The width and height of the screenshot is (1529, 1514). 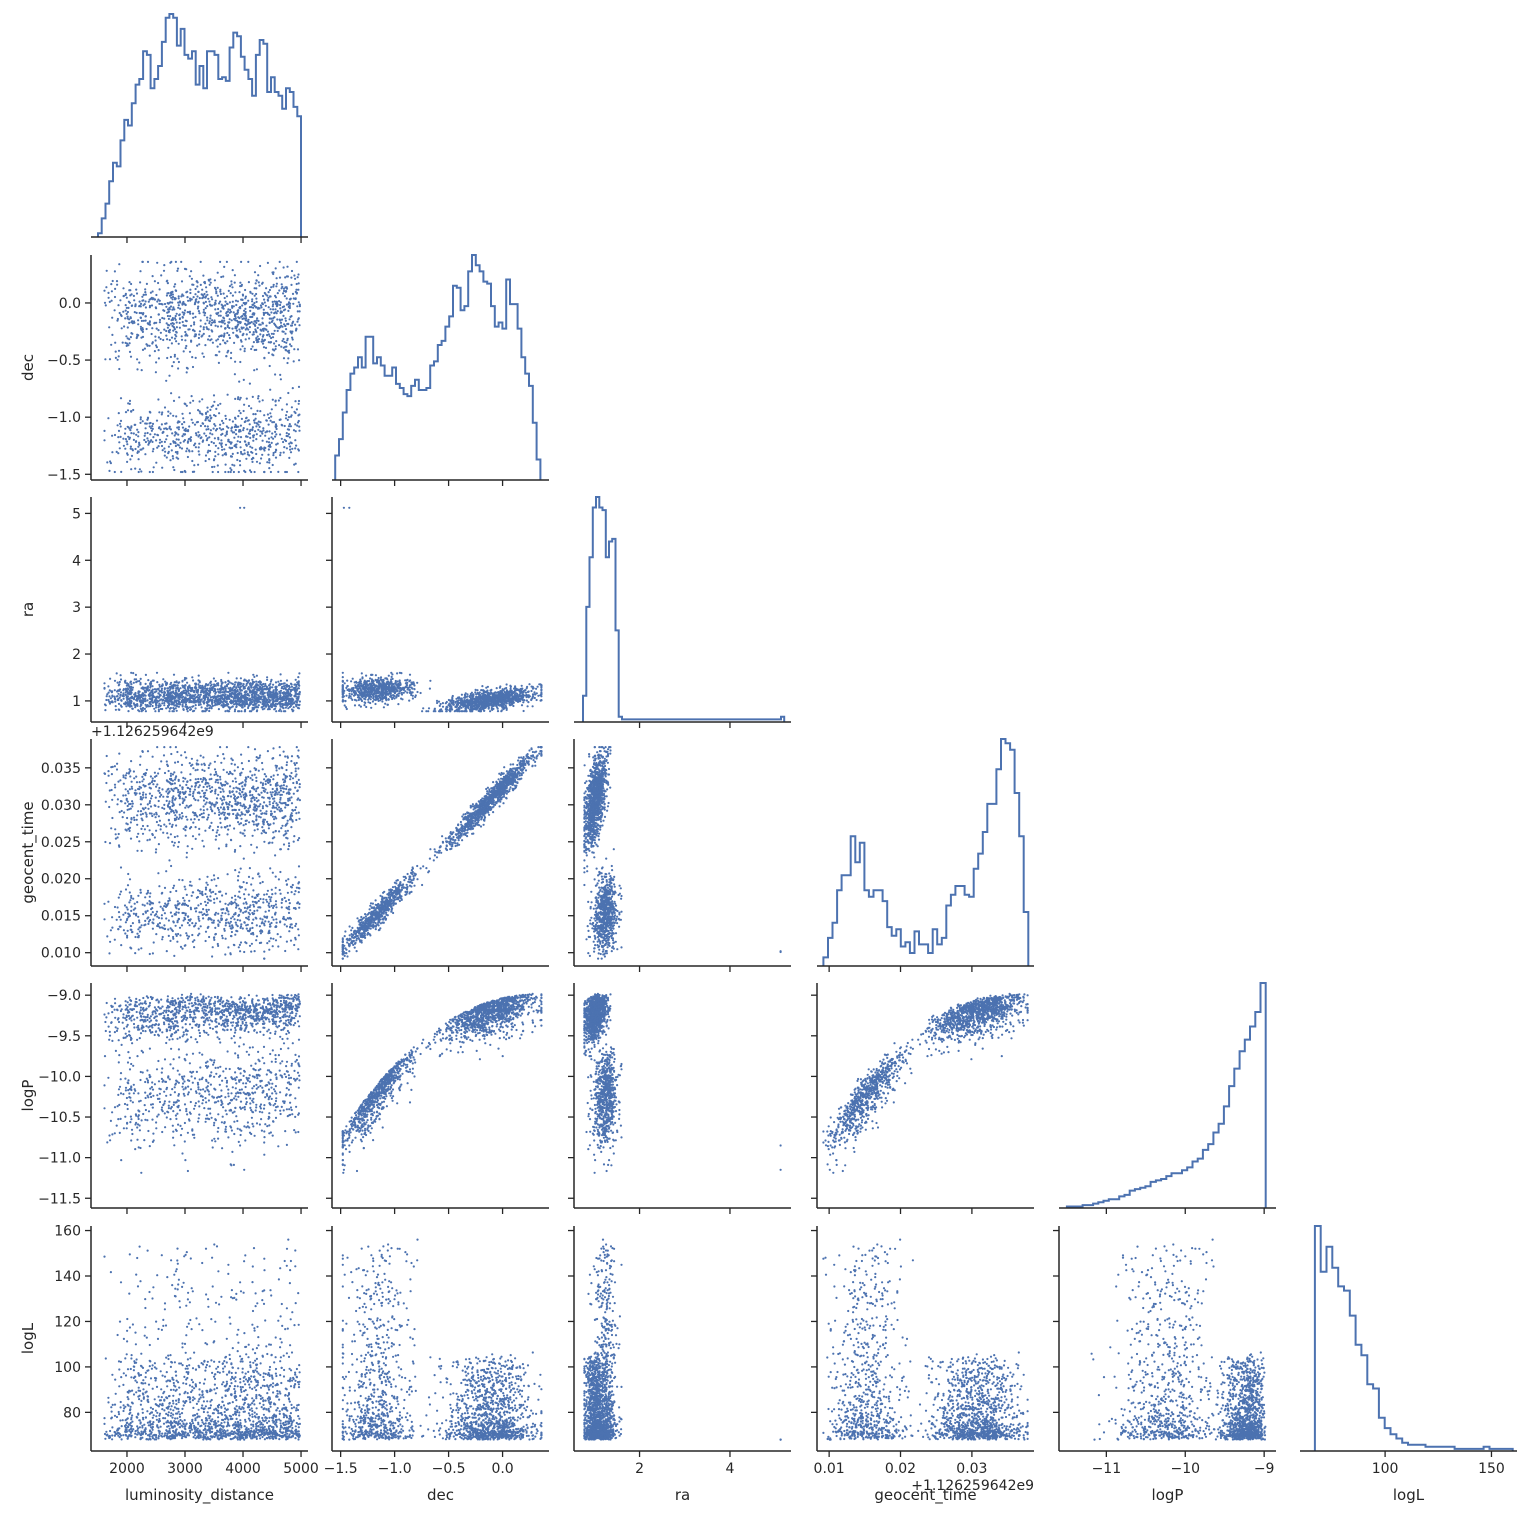 I want to click on y-tick-label: 3, so click(x=76, y=608).